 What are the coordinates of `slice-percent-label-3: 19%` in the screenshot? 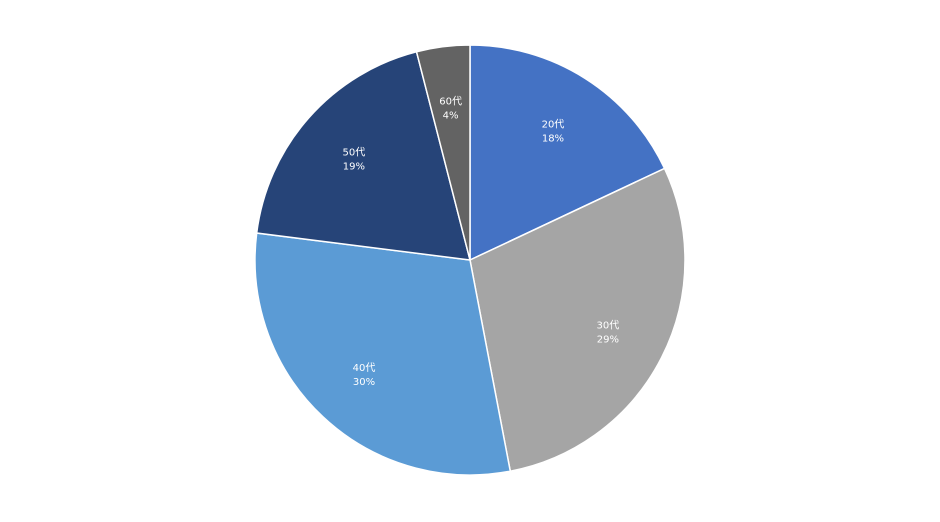 It's located at (354, 167).